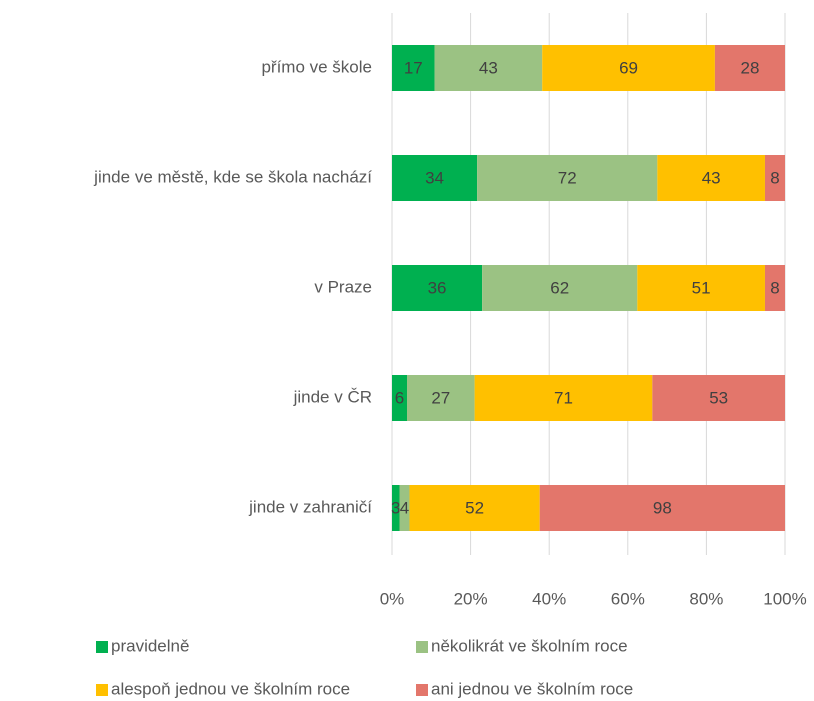 Image resolution: width=814 pixels, height=701 pixels. I want to click on data-label: 6, so click(399, 397).